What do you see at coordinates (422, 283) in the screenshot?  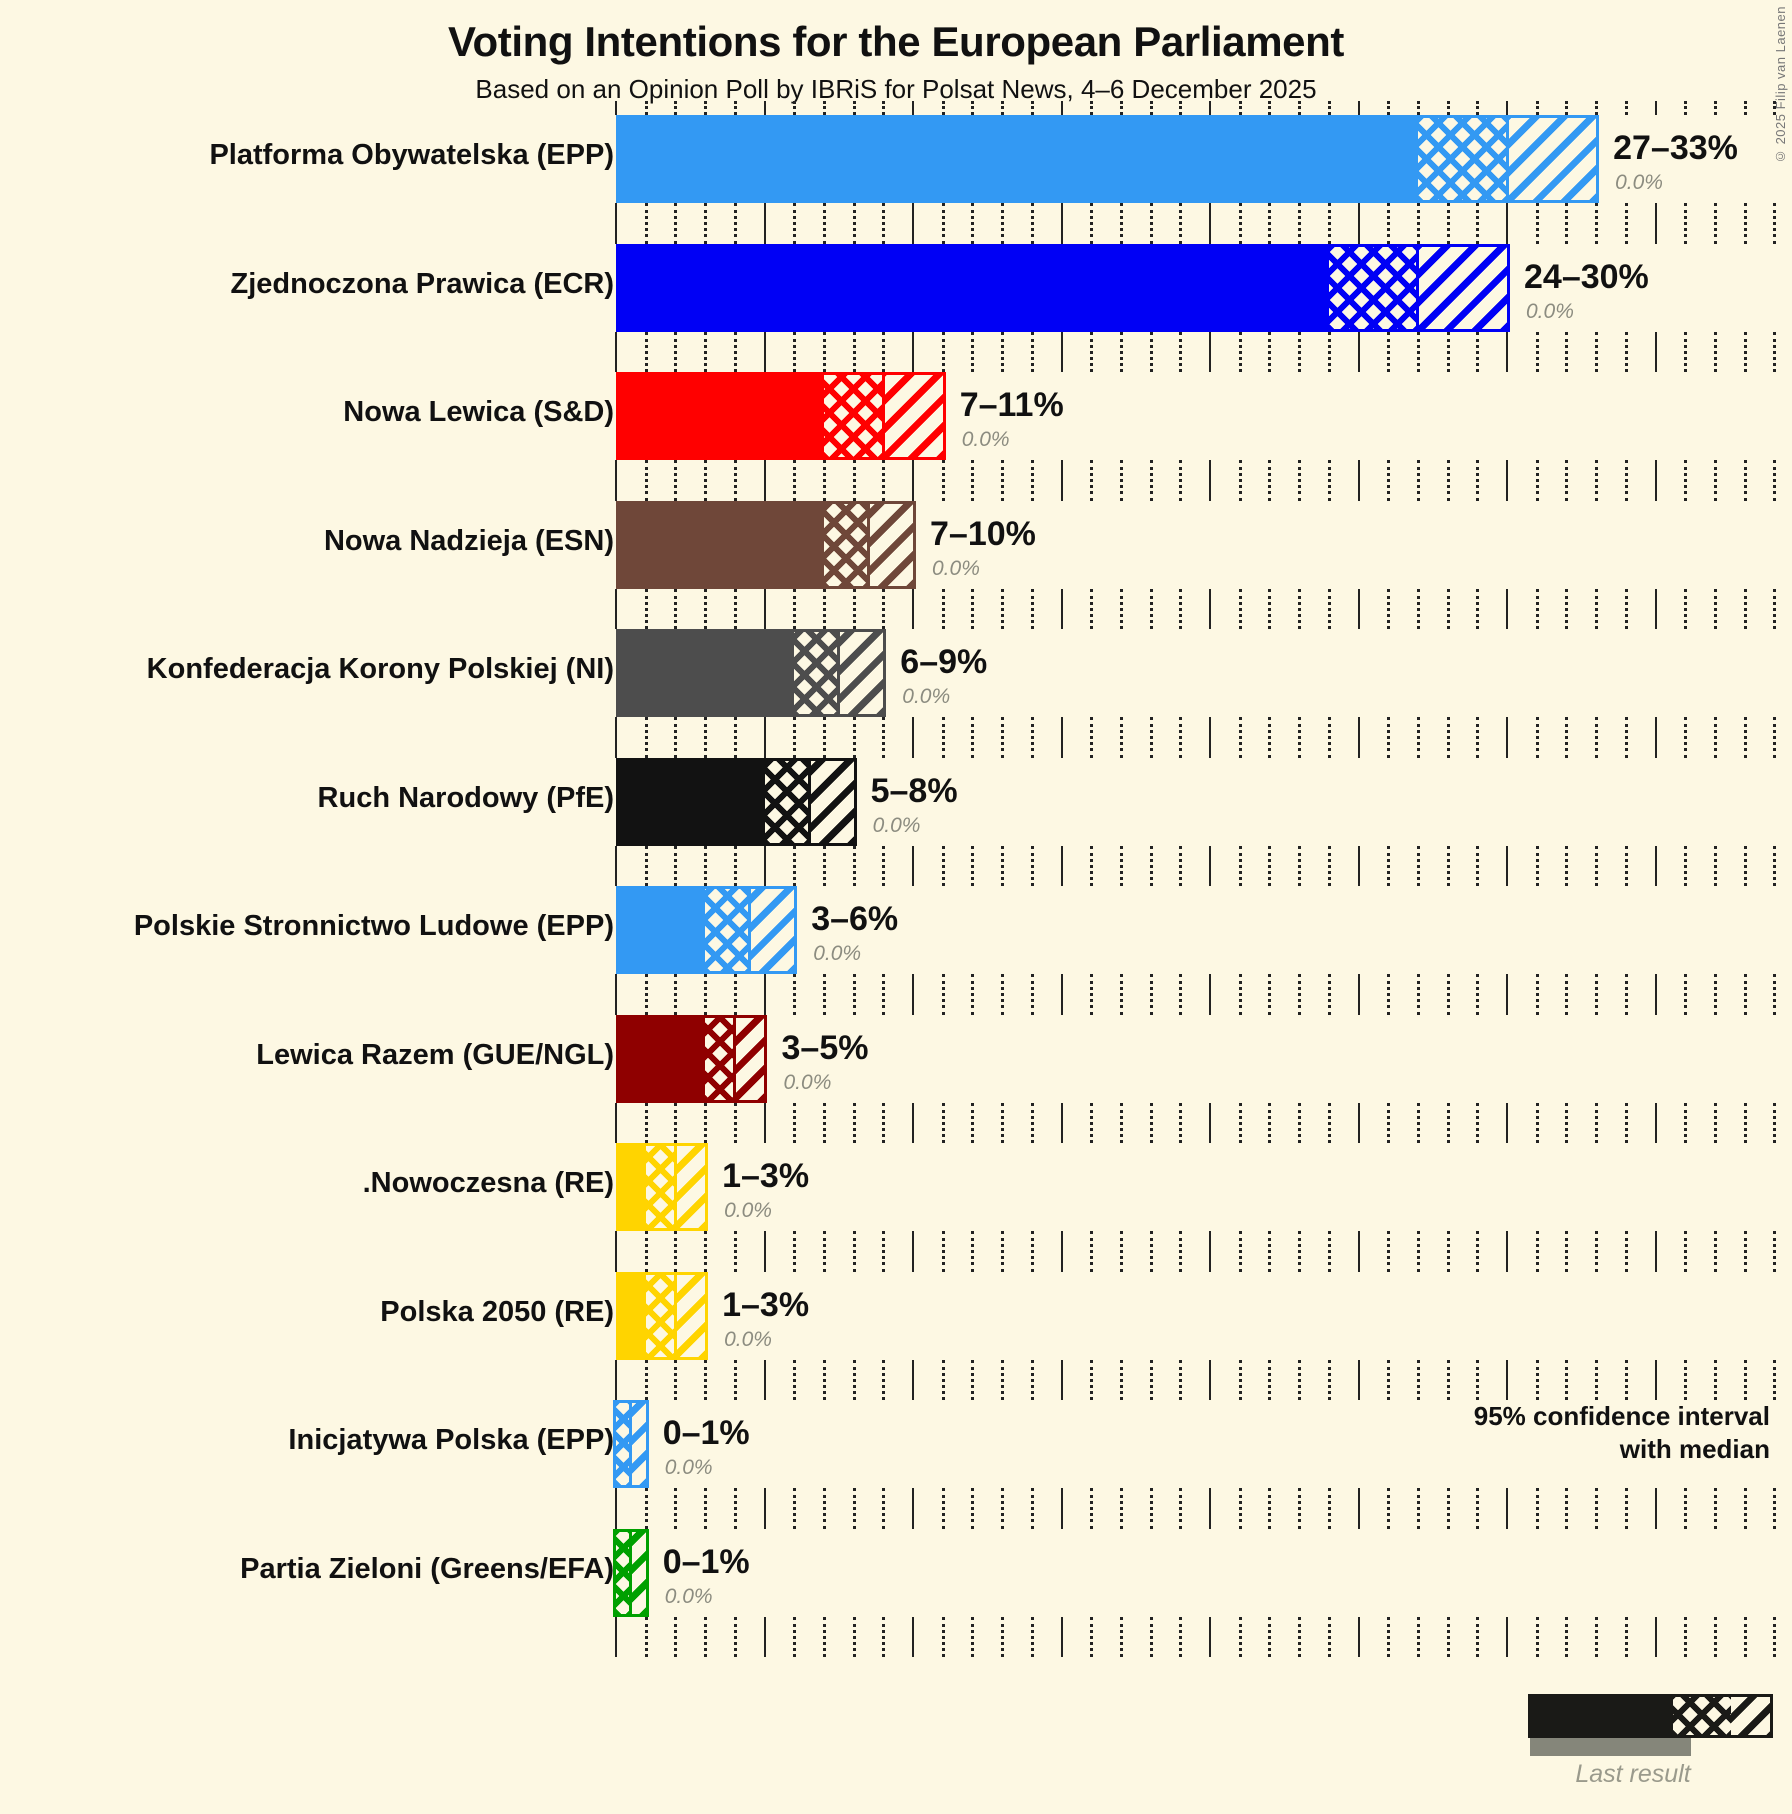 I see `party-label: Zjednoczona Prawica (ECR)` at bounding box center [422, 283].